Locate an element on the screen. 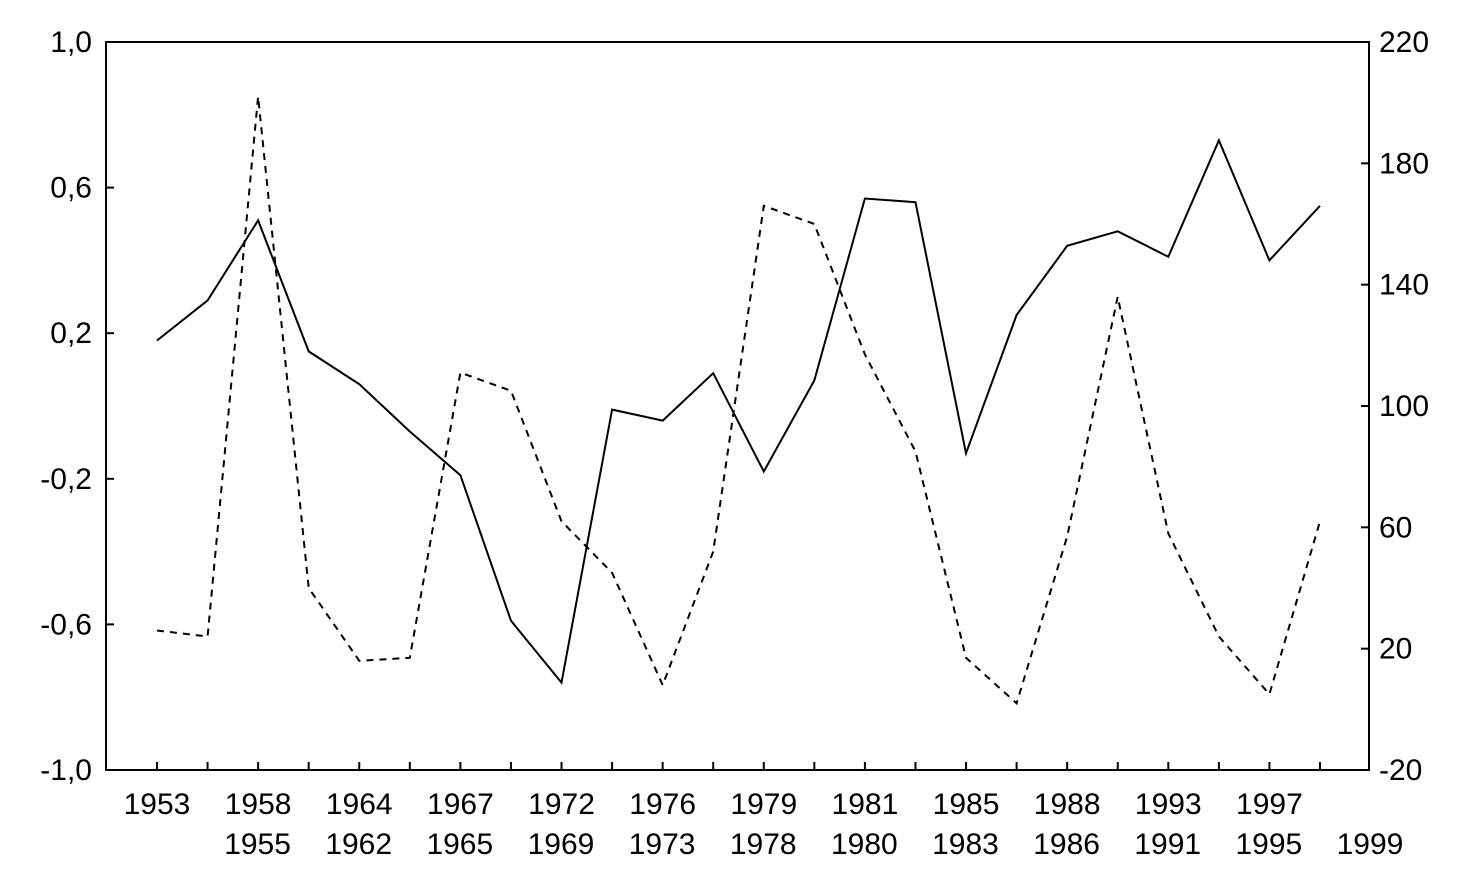  x-tick-label: 1978 is located at coordinates (763, 844).